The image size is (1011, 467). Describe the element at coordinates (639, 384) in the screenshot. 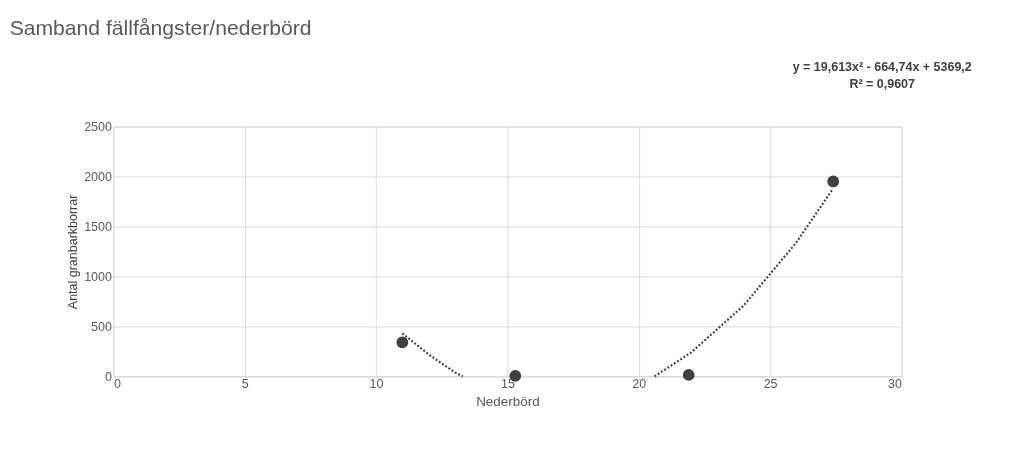

I see `x-tick-label: 20` at that location.